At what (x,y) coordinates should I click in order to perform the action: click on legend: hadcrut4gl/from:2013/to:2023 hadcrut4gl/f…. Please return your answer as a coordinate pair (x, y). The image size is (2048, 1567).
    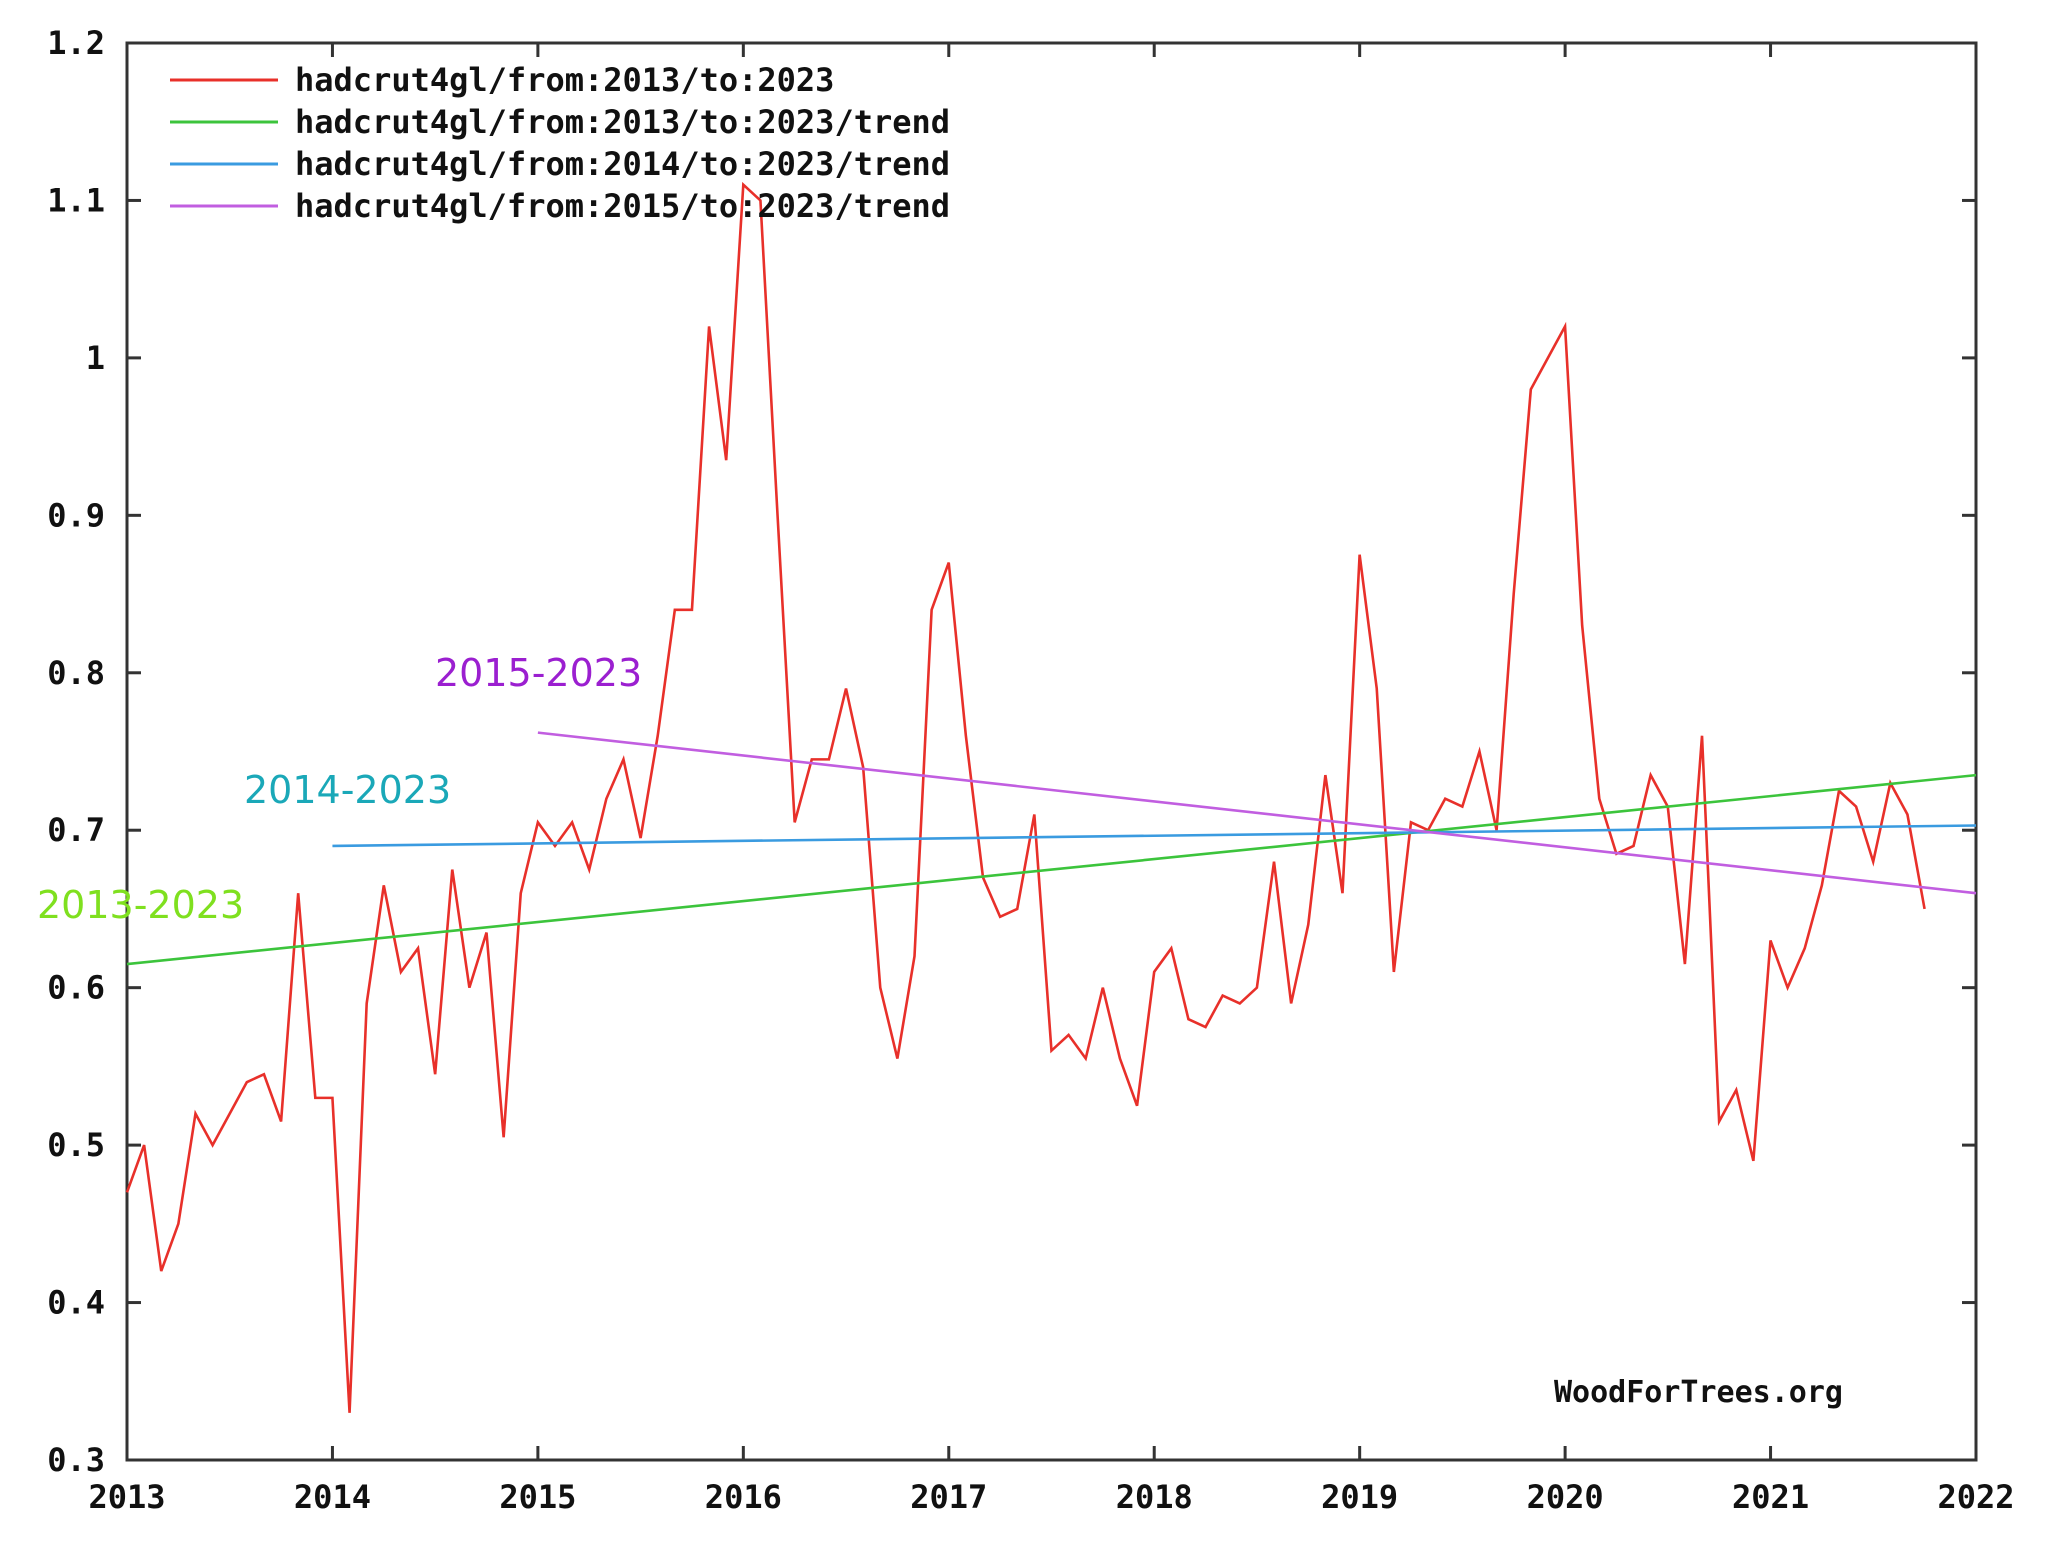
    Looking at the image, I should click on (560, 143).